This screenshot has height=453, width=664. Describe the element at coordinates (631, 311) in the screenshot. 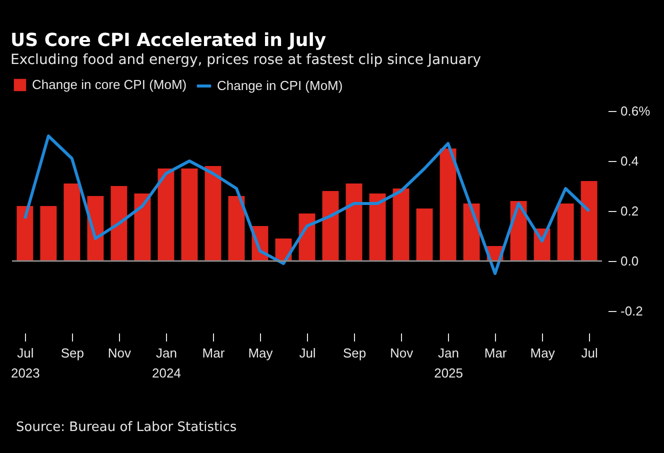

I see `y-tick-label: -0.2` at that location.